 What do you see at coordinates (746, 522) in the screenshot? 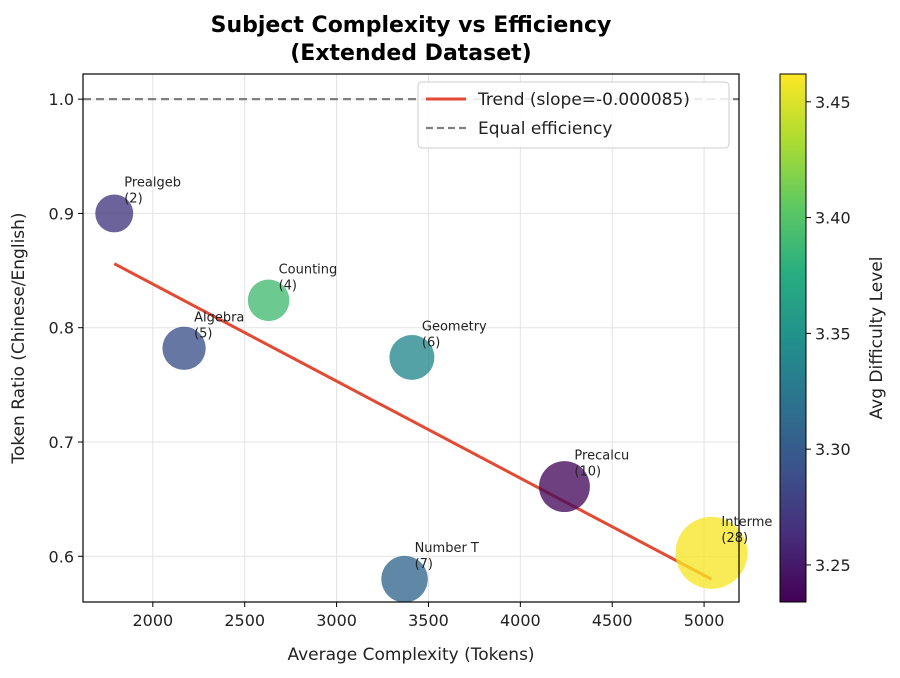
I see `annotation-label-6: Interme` at bounding box center [746, 522].